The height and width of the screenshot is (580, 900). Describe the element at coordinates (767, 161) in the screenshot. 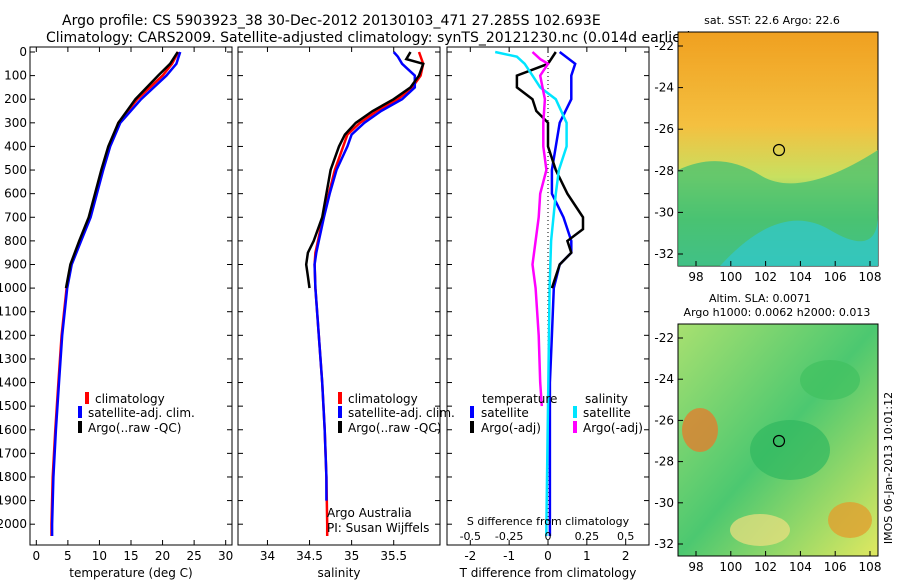

I see `sst-map-axes: -22 -24 -26 -28 -30 -32 98 100 102 104 106 108` at that location.